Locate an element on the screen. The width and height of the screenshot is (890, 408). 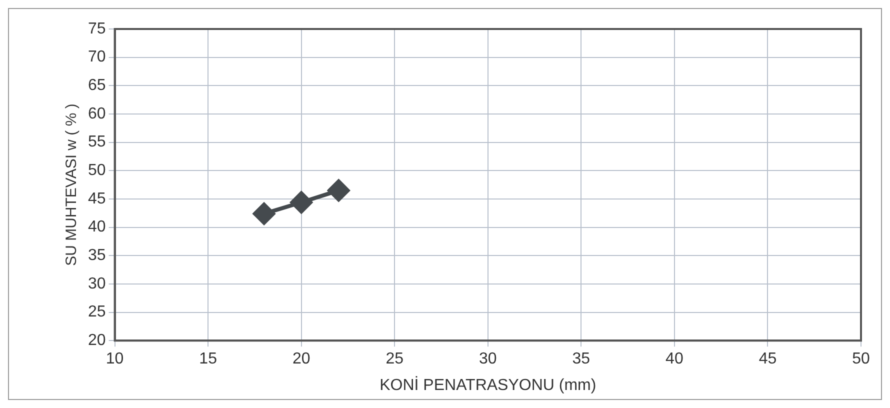
y-axis-title: SU MUHTEVASI w ( % ) is located at coordinates (71, 185).